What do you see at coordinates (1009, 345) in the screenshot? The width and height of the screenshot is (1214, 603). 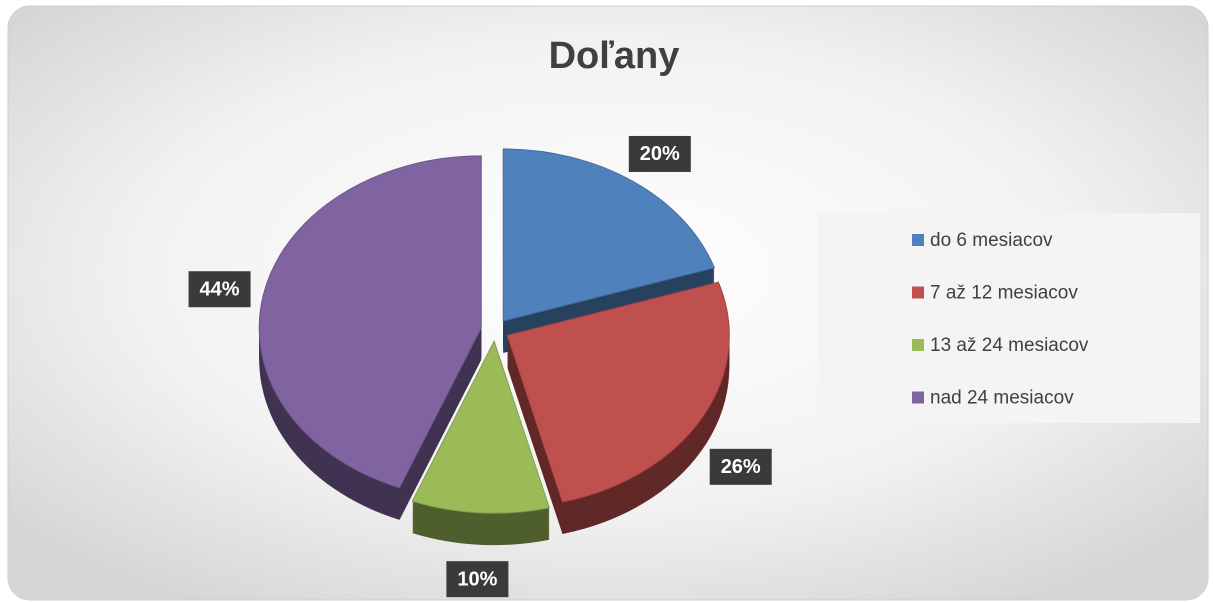 I see `legend-label: 13 až 24 mesiacov` at bounding box center [1009, 345].